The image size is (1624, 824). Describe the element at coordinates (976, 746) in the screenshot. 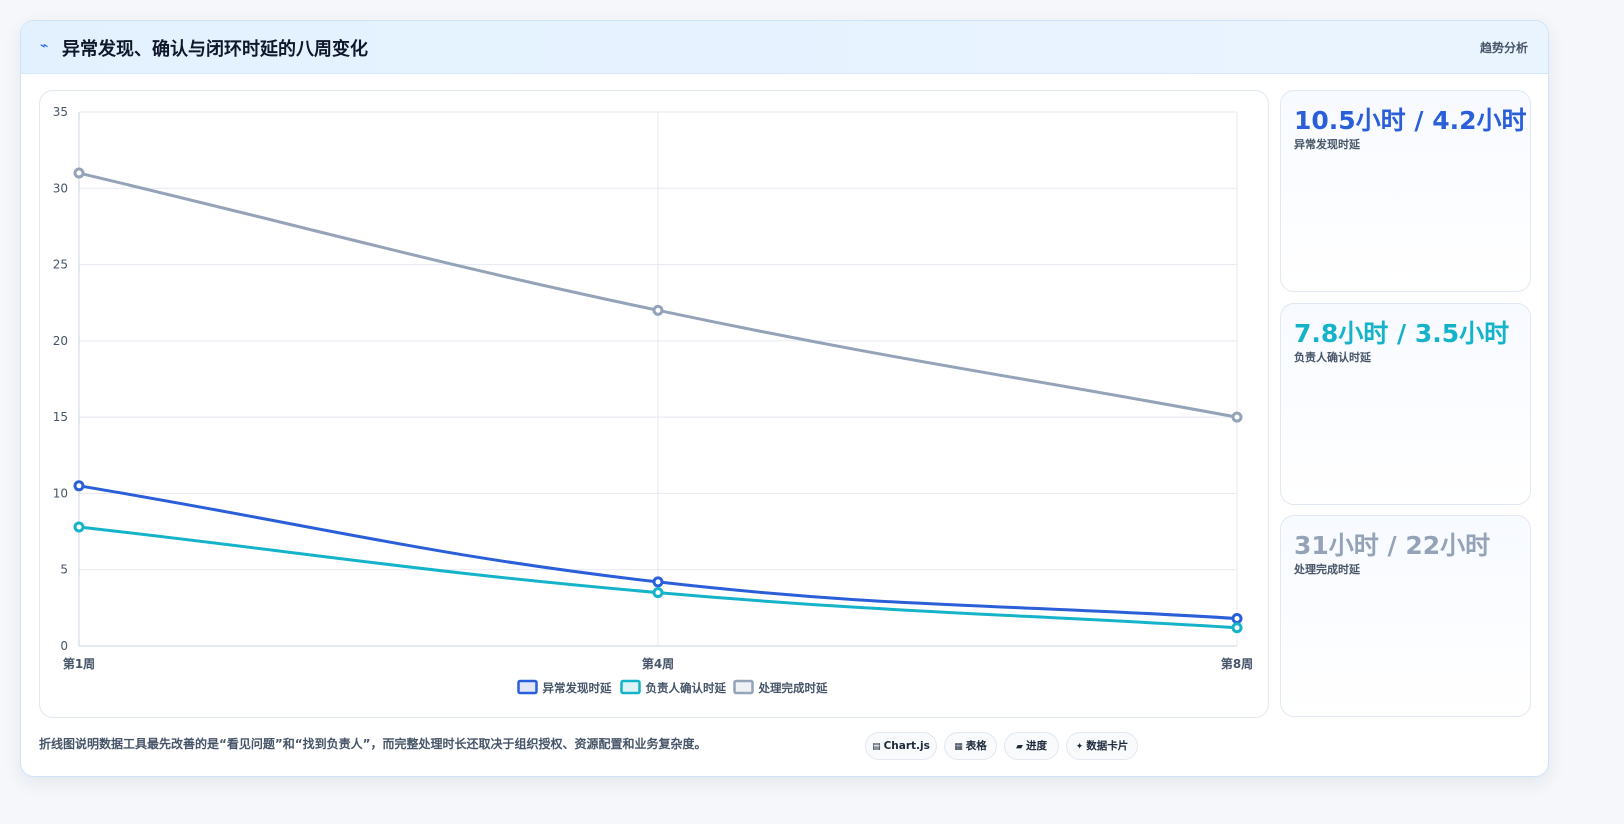

I see `chip-label: 表格` at that location.